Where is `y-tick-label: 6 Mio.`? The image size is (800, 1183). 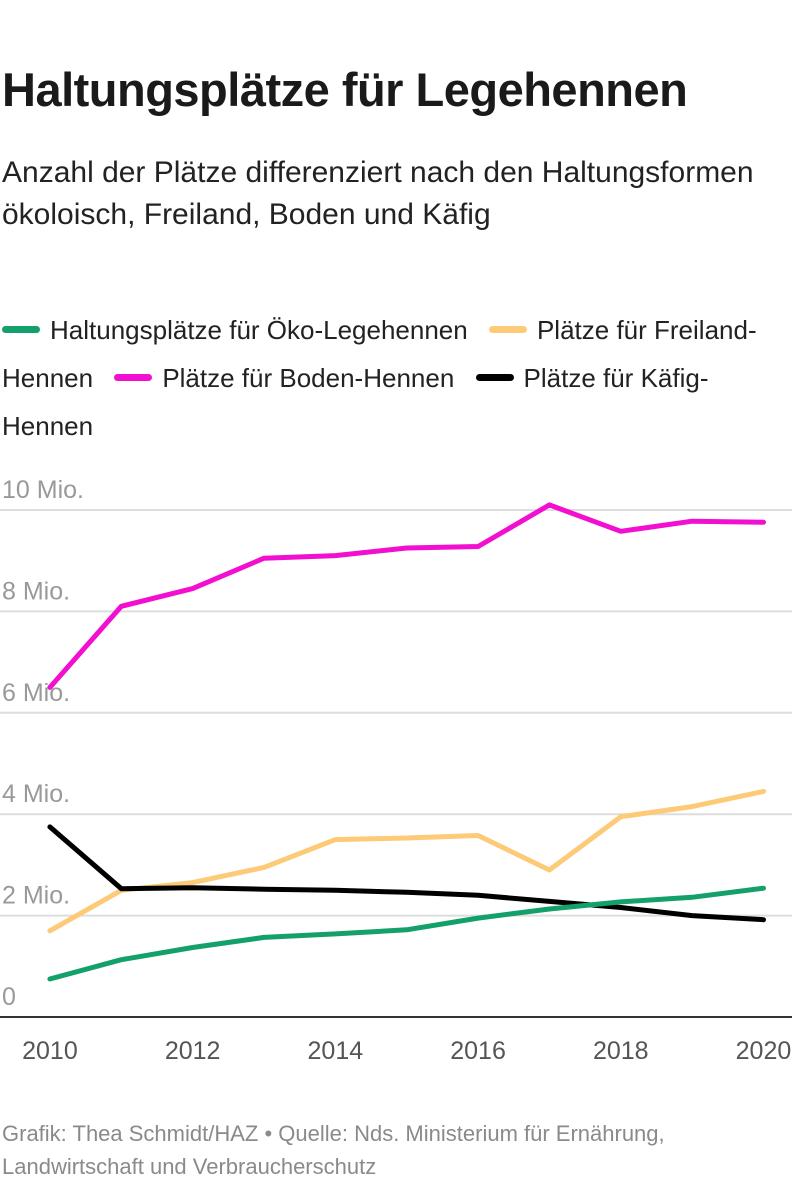 y-tick-label: 6 Mio. is located at coordinates (36, 693).